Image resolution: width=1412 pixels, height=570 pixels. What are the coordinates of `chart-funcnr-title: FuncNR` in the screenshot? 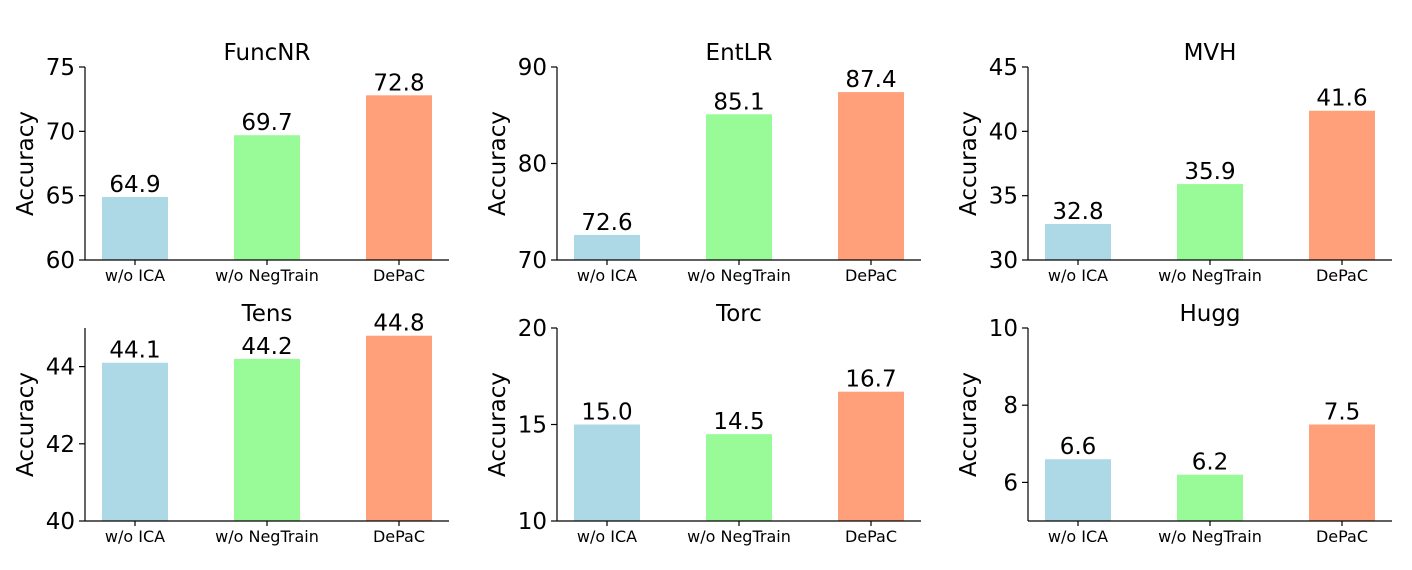 It's located at (267, 53).